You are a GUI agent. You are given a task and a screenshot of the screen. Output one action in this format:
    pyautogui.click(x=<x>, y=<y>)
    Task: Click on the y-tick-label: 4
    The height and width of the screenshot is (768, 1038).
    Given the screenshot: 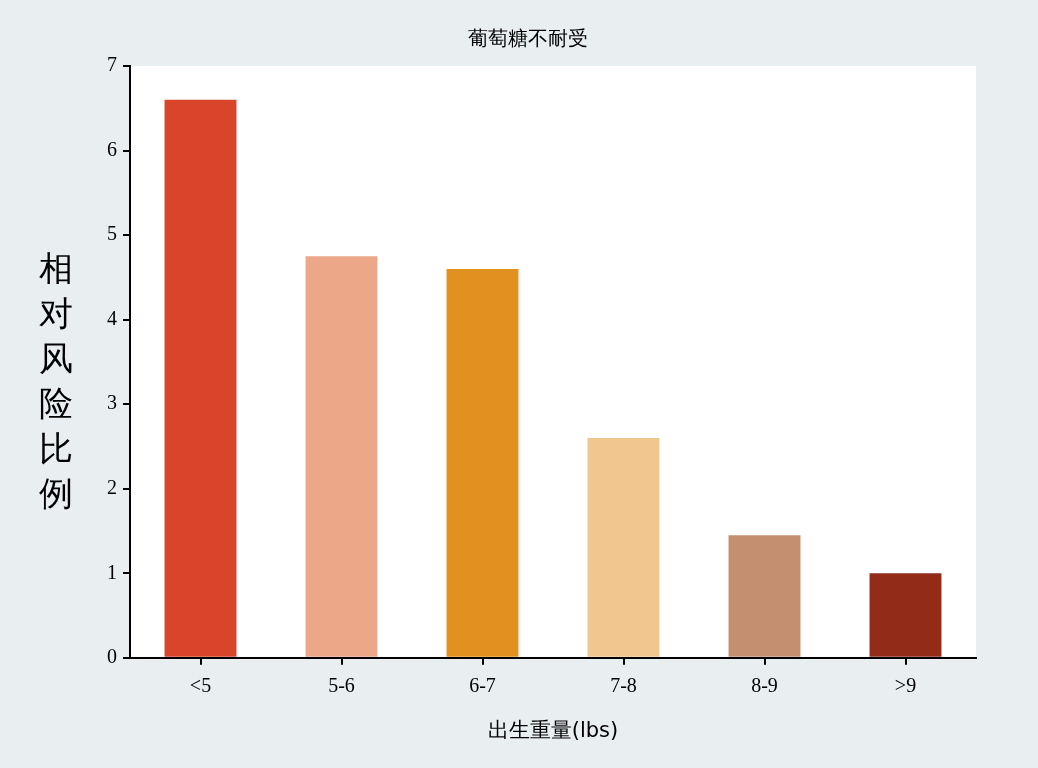 What is the action you would take?
    pyautogui.click(x=112, y=317)
    